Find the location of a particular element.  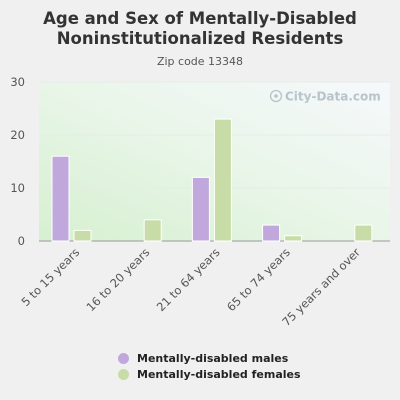

chart-subtitle: Zip code 13348 is located at coordinates (200, 61).